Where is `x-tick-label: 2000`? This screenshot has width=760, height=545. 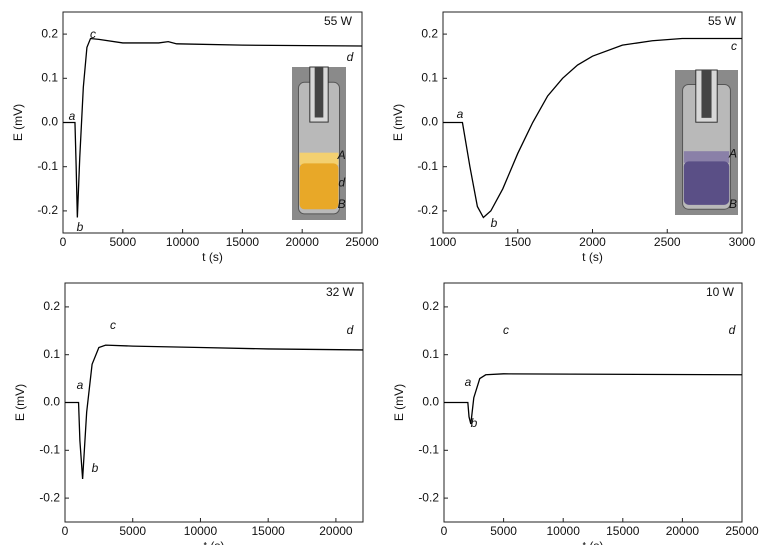
x-tick-label: 2000 is located at coordinates (592, 242).